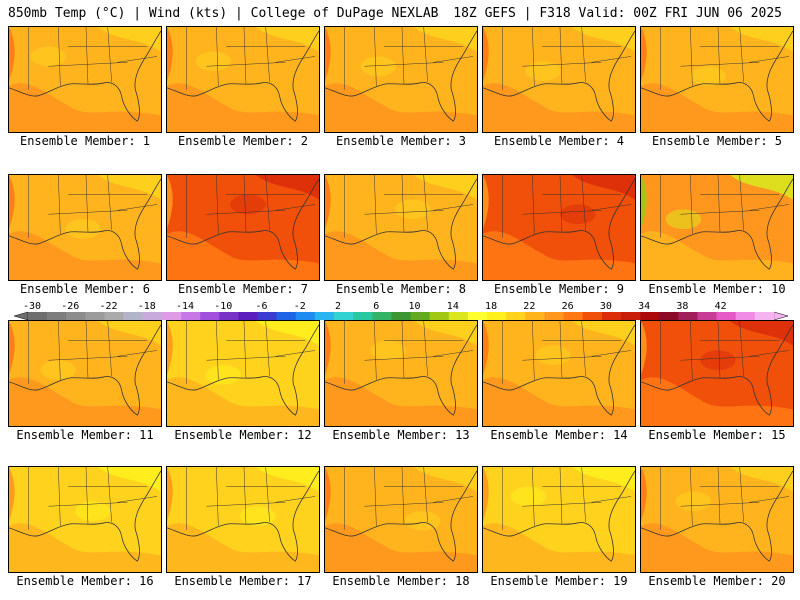 This screenshot has width=800, height=600. I want to click on colorbar-tick-label: 38, so click(682, 306).